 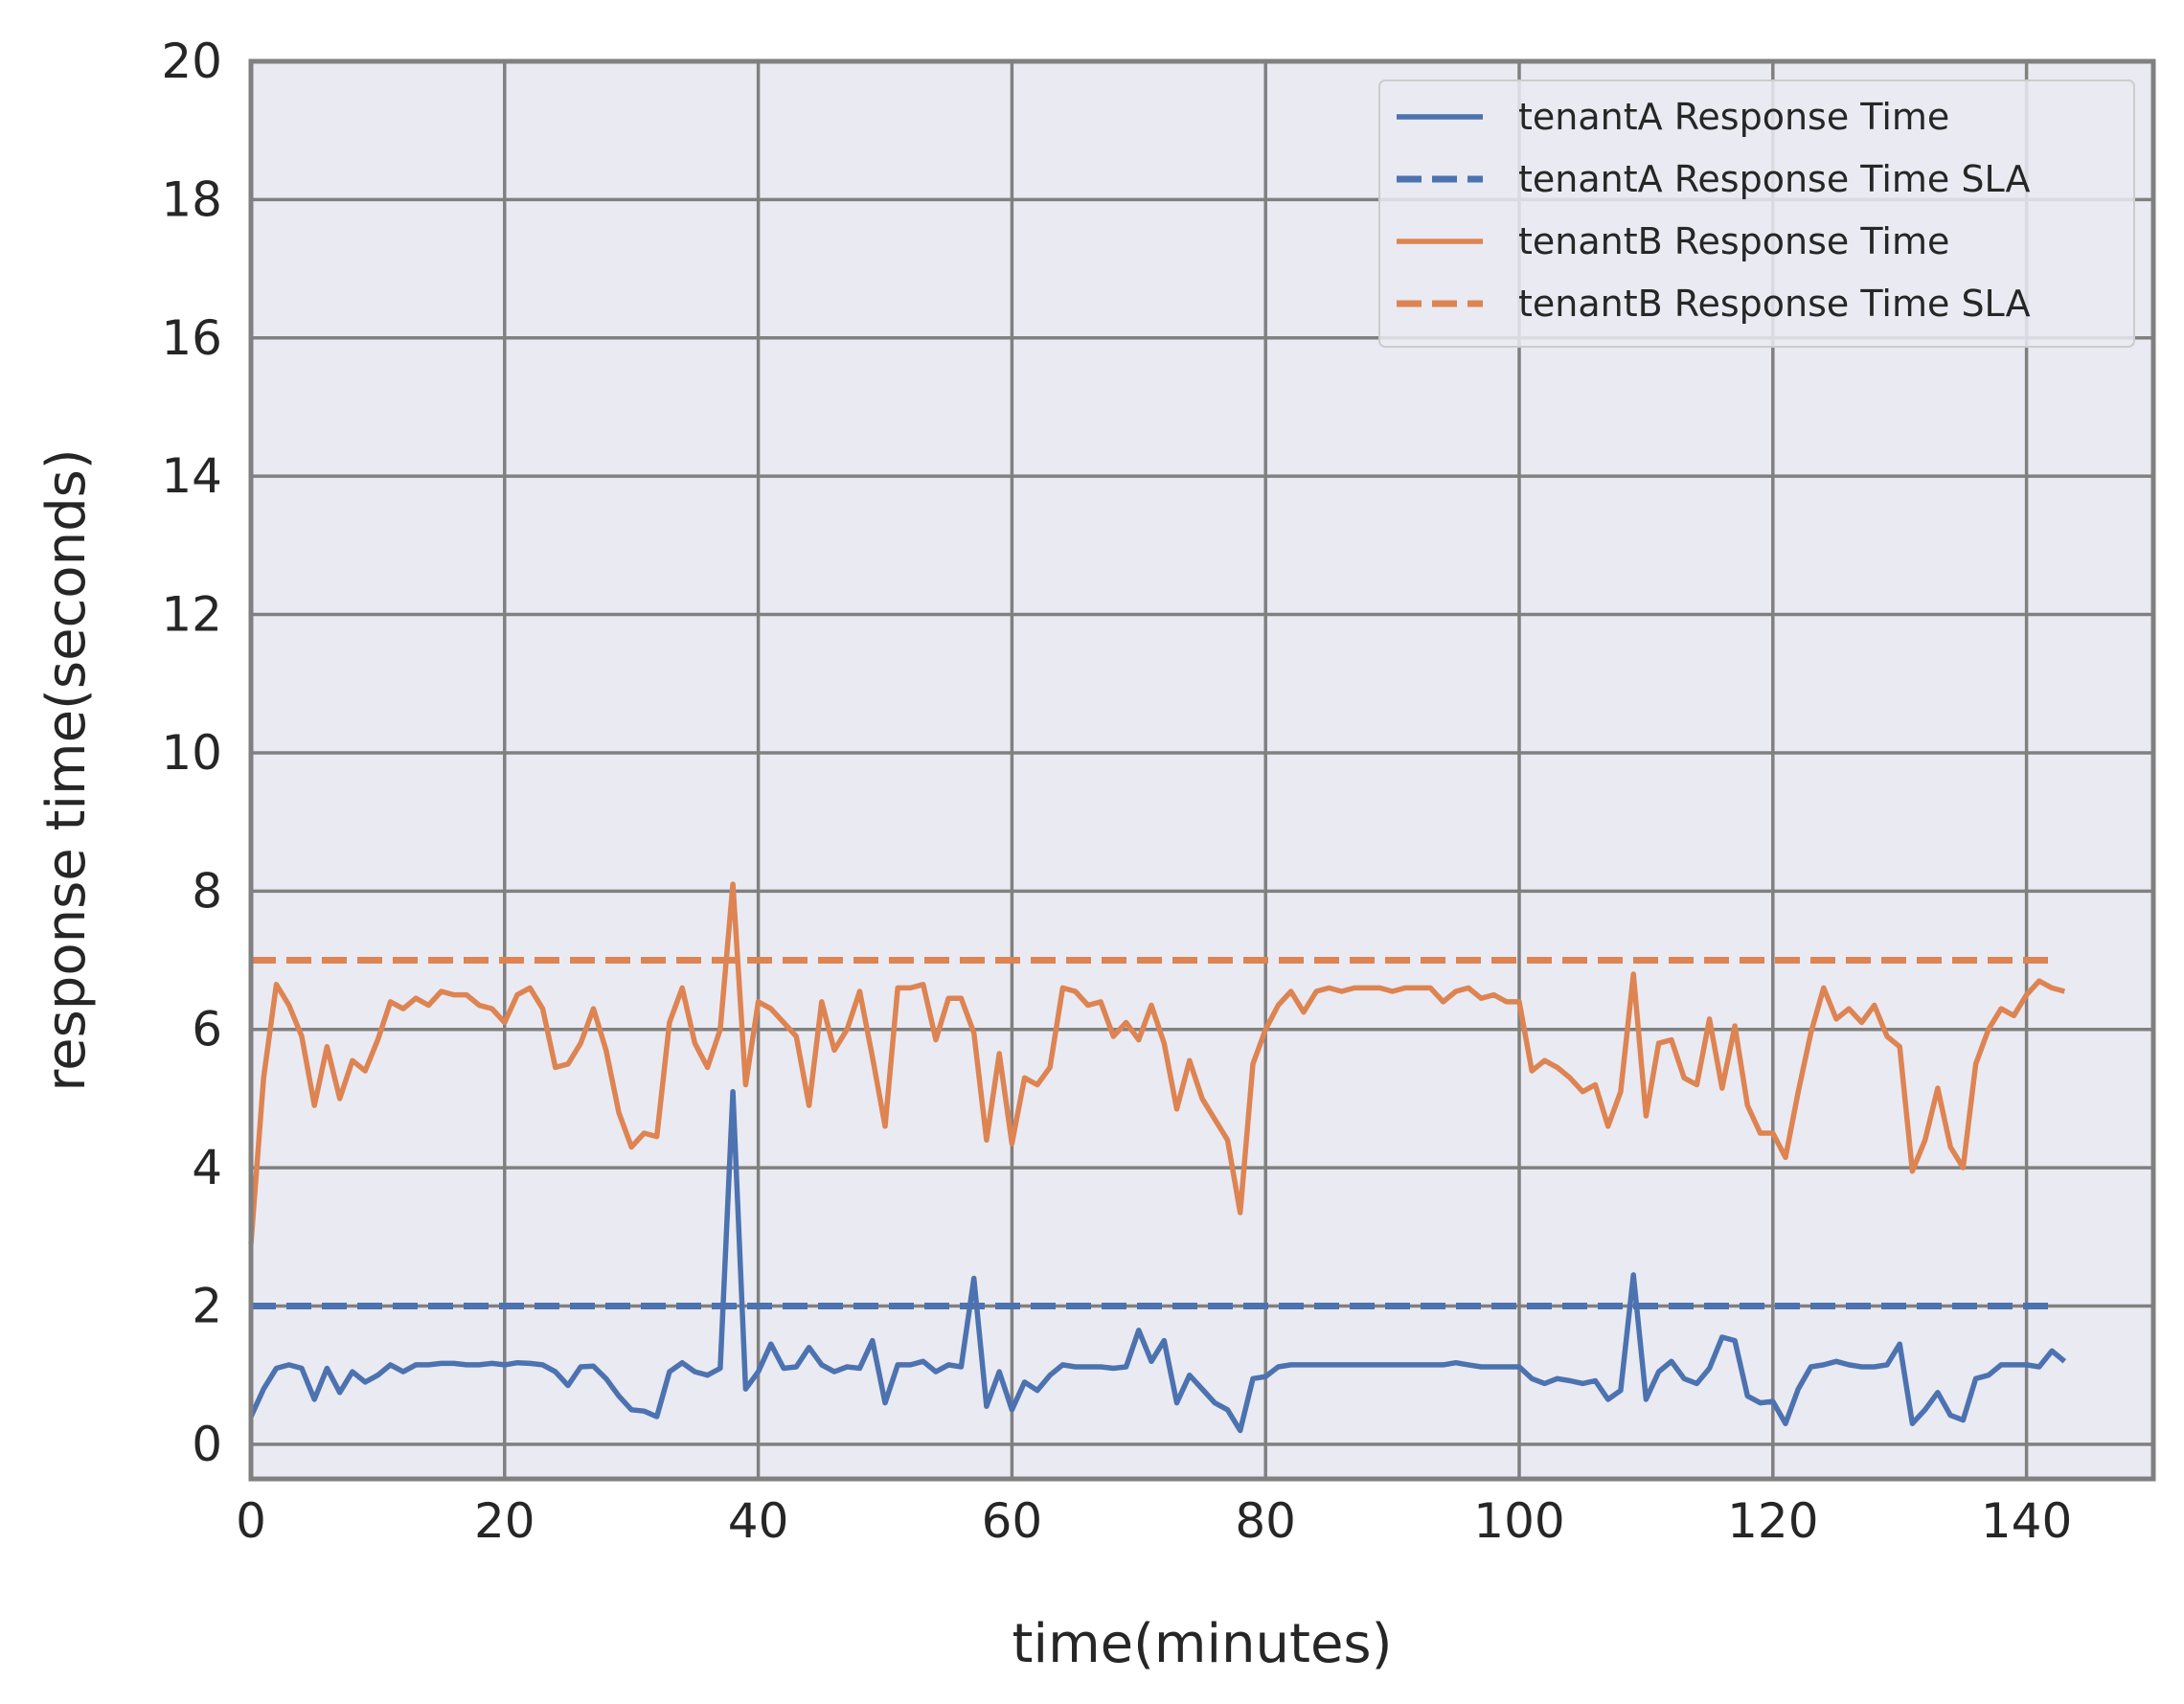 What do you see at coordinates (251, 1521) in the screenshot?
I see `x-tick-label: 0` at bounding box center [251, 1521].